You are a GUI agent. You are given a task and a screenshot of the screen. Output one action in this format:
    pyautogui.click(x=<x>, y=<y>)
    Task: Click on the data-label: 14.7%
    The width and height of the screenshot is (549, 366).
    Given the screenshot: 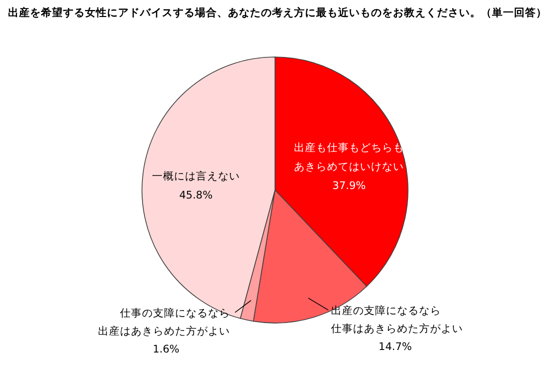 What is the action you would take?
    pyautogui.click(x=395, y=347)
    